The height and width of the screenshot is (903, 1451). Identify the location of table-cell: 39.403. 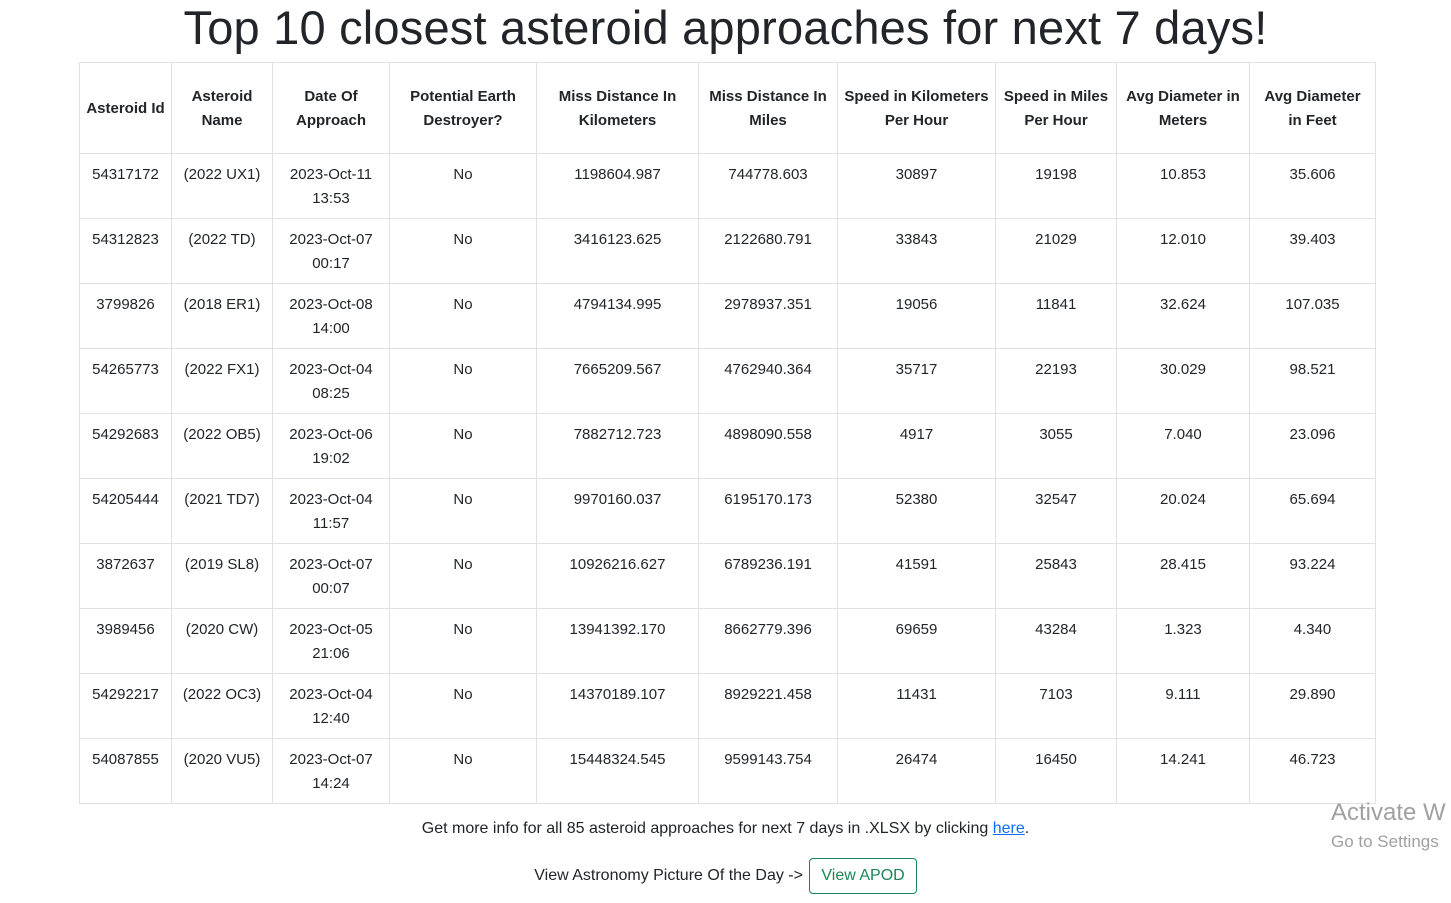
(1312, 251).